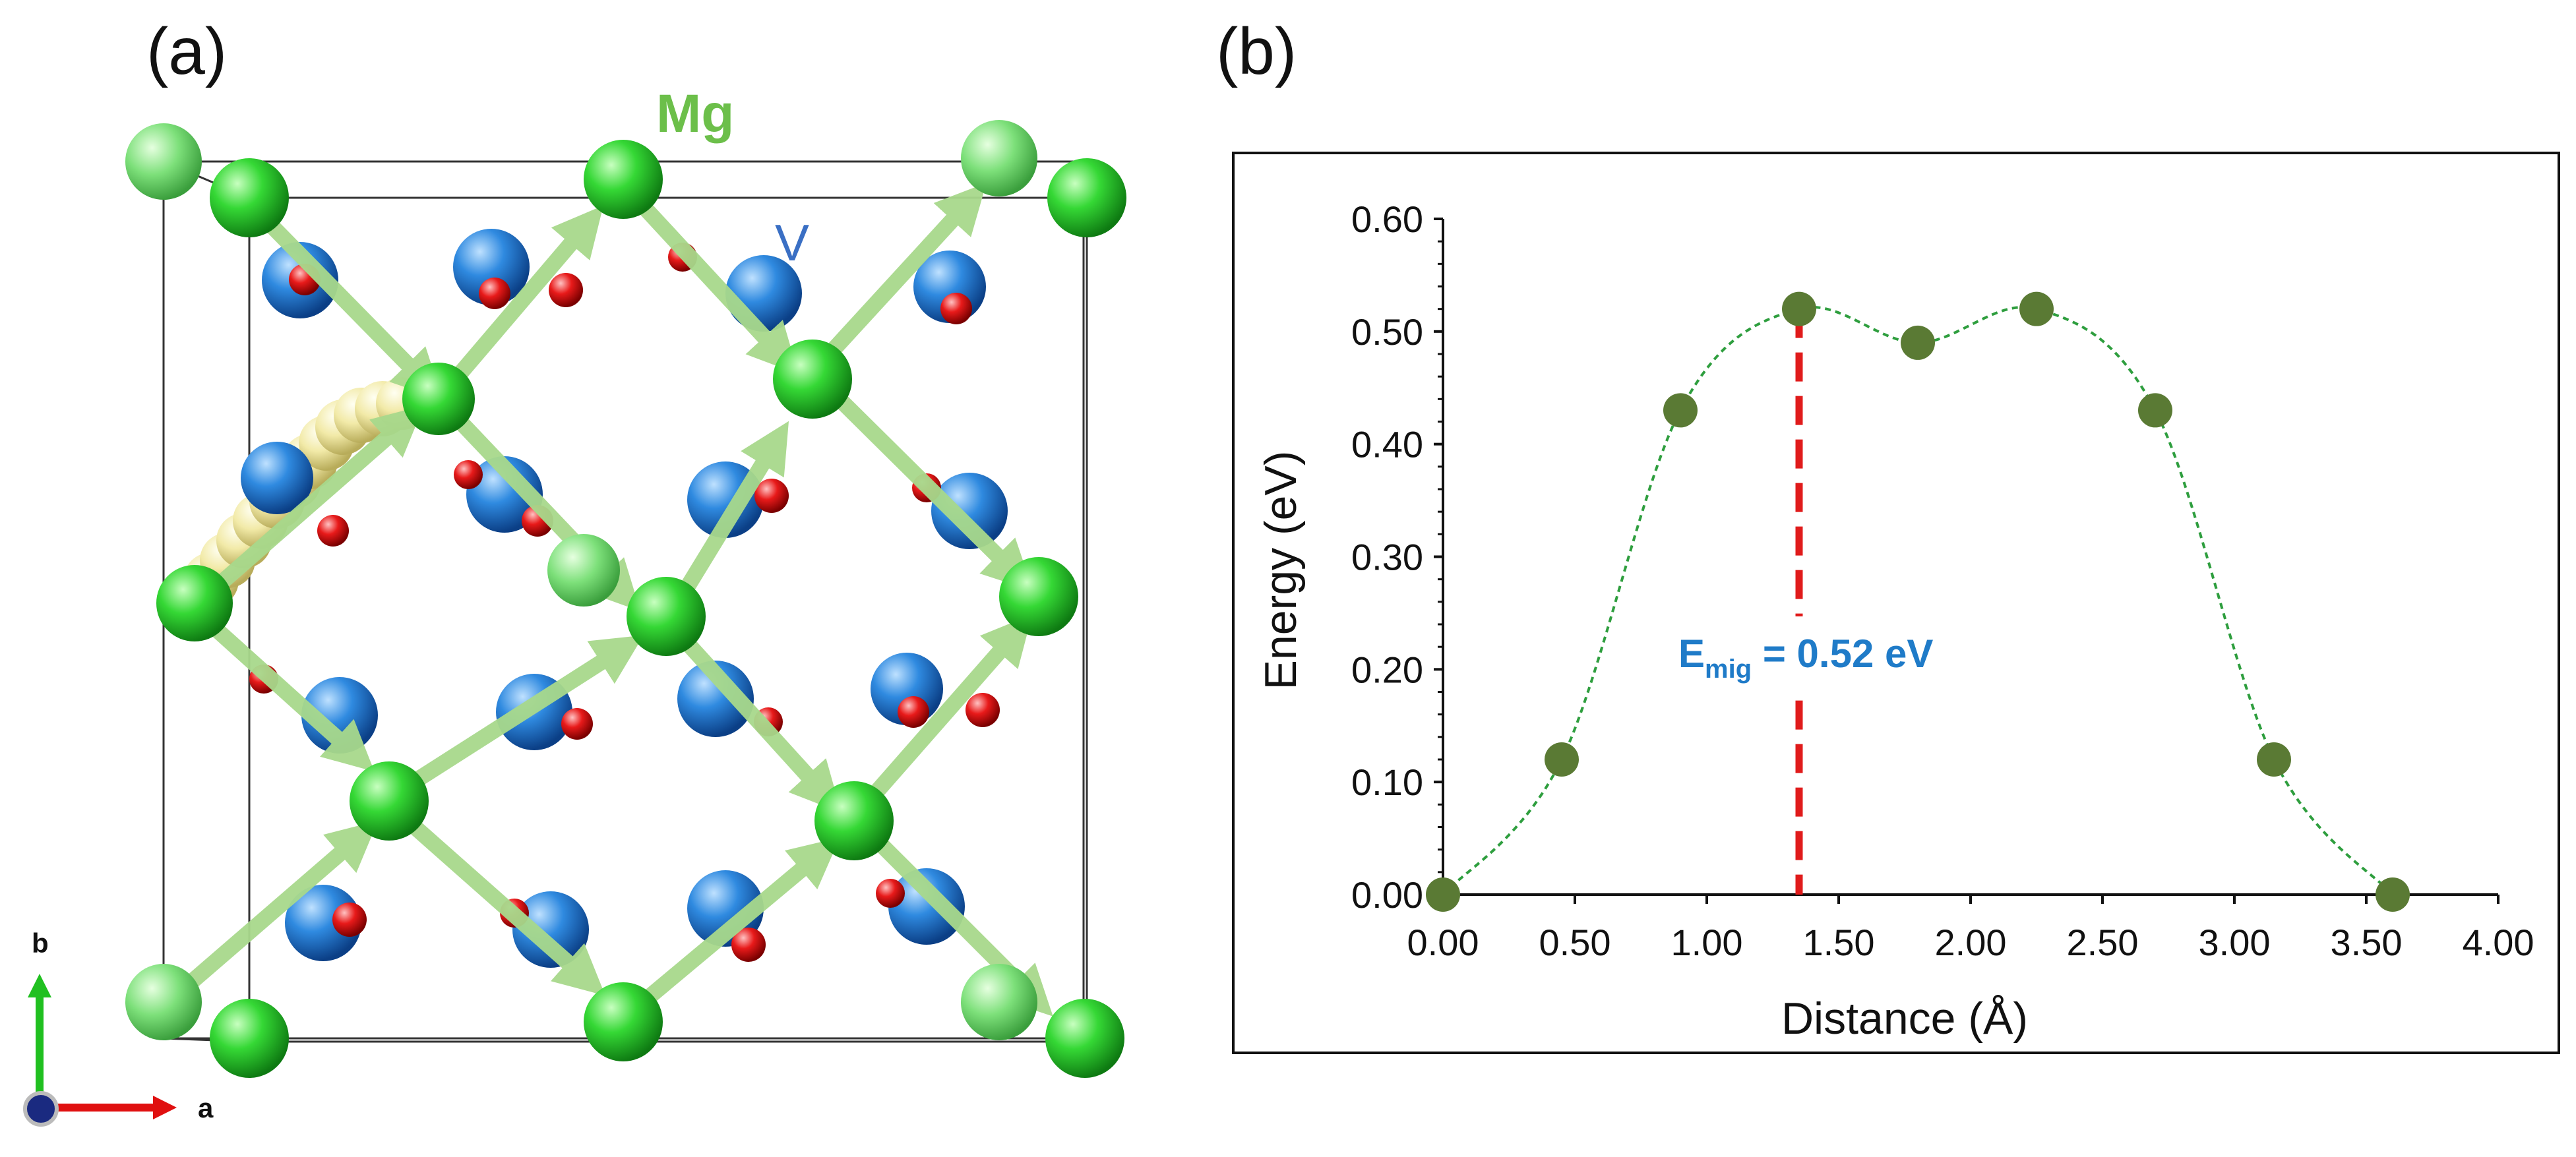 Image resolution: width=2576 pixels, height=1157 pixels. What do you see at coordinates (1387, 332) in the screenshot?
I see `y-tick-label: 0.50` at bounding box center [1387, 332].